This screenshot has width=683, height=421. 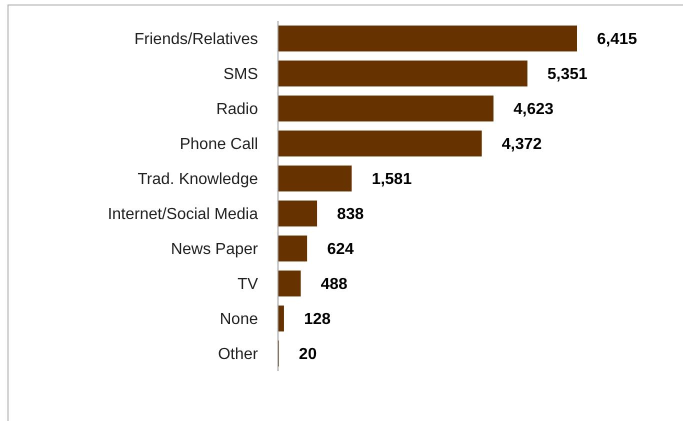 What do you see at coordinates (307, 355) in the screenshot?
I see `data-label: 20` at bounding box center [307, 355].